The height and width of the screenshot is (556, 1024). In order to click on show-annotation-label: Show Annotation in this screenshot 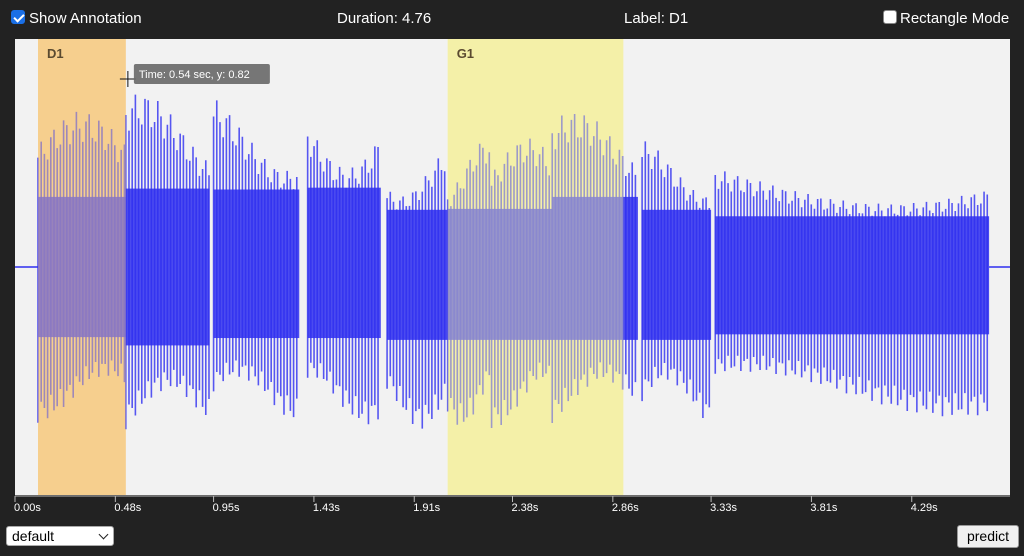, I will do `click(85, 18)`.